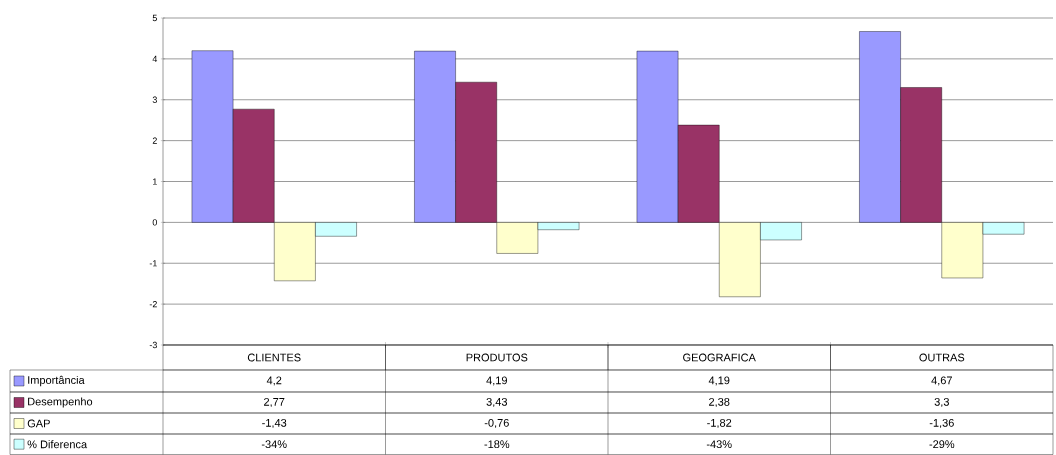 Image resolution: width=1056 pixels, height=455 pixels. What do you see at coordinates (155, 58) in the screenshot?
I see `y-tick-label: 4` at bounding box center [155, 58].